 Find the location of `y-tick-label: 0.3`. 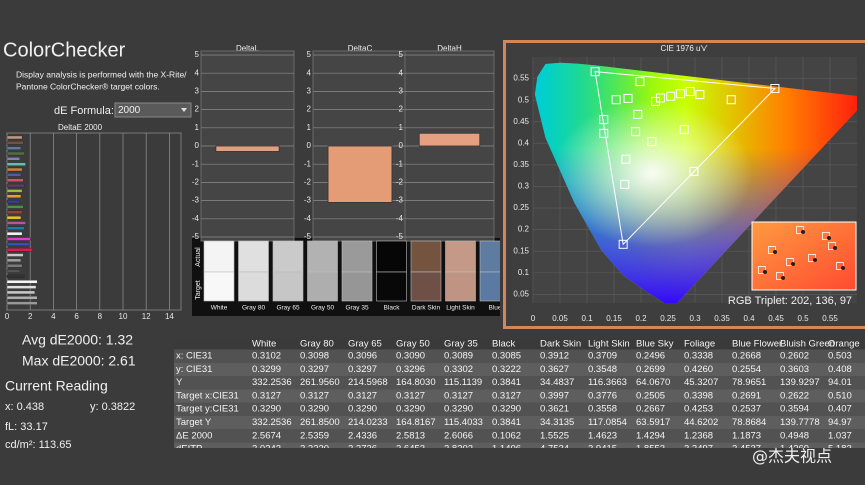

y-tick-label: 0.3 is located at coordinates (524, 186).